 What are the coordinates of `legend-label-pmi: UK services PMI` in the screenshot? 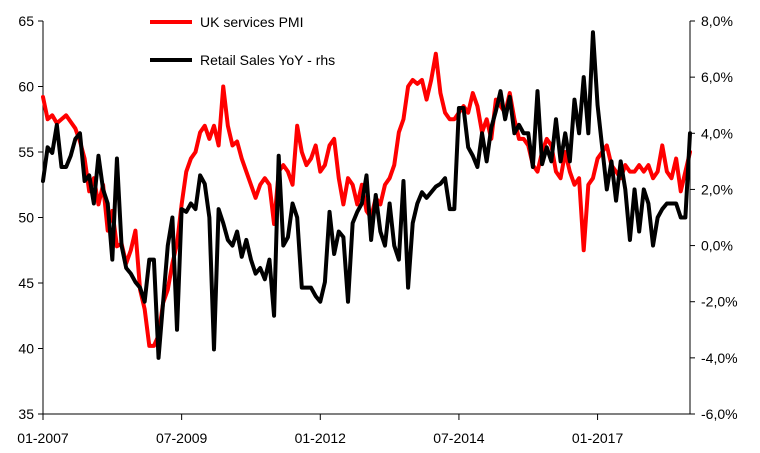 It's located at (251, 22).